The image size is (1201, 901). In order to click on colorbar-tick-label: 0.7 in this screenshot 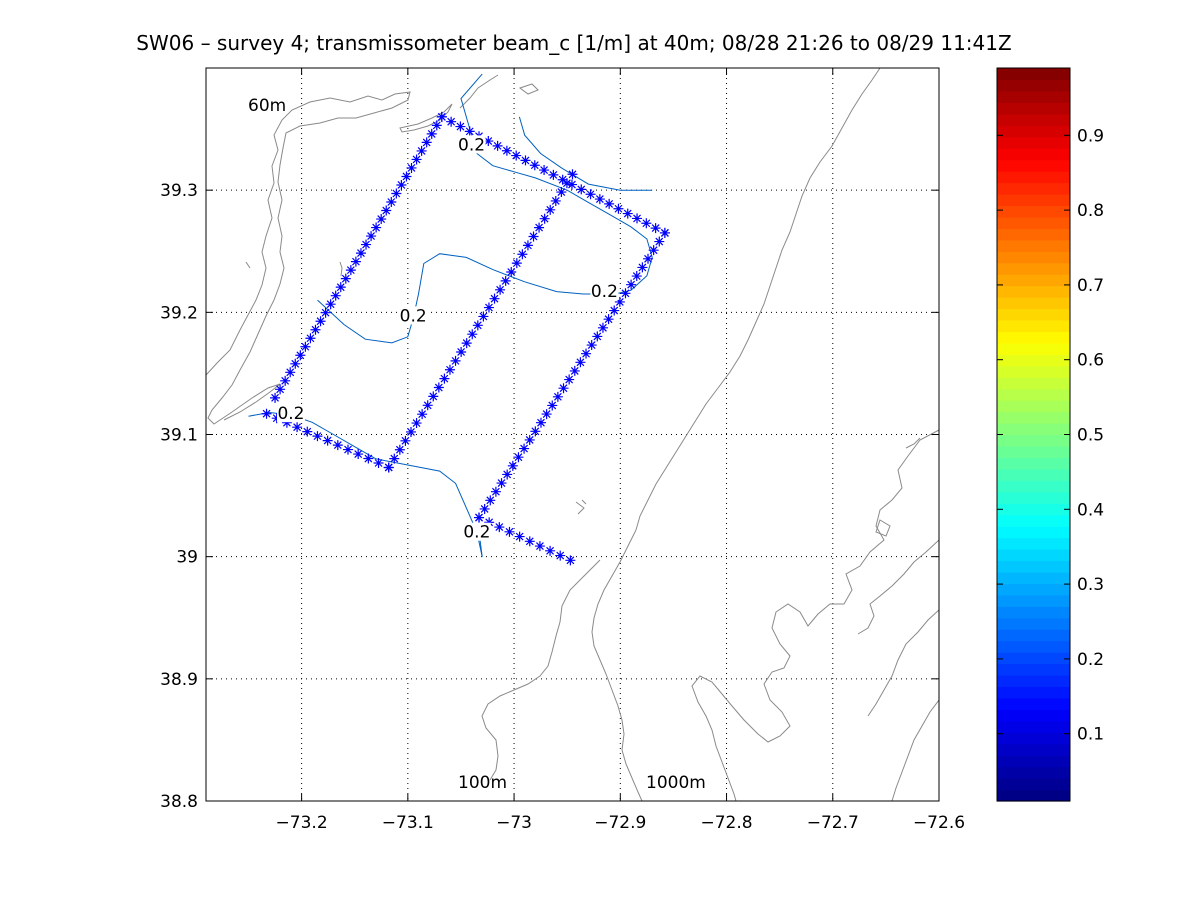, I will do `click(1090, 286)`.